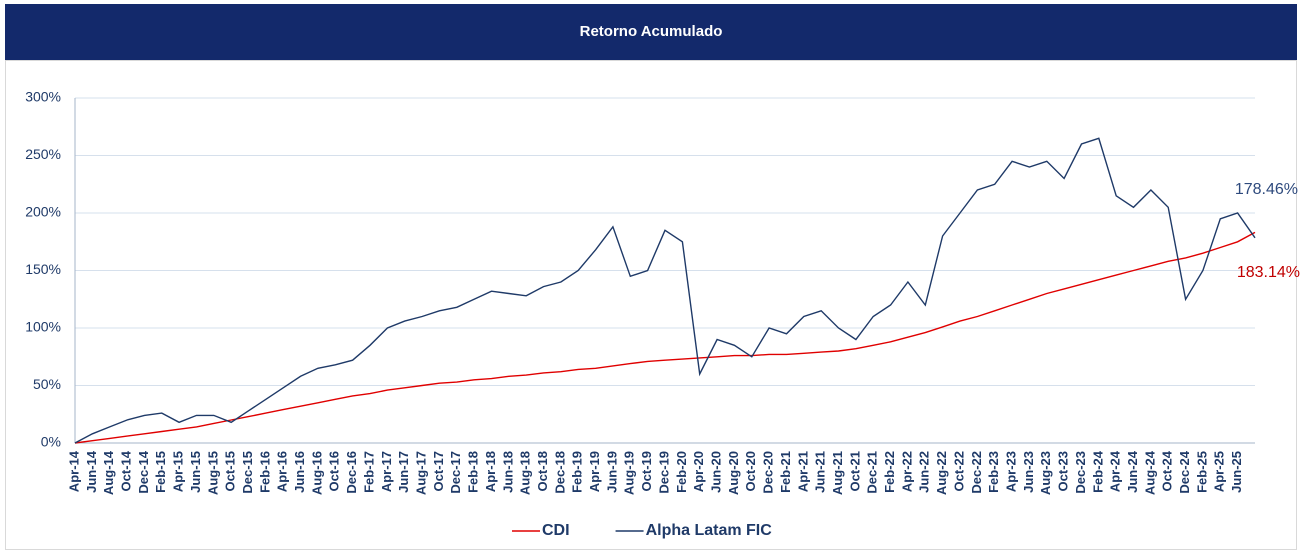 This screenshot has height=556, width=1305. What do you see at coordinates (889, 472) in the screenshot?
I see `x-tick-label: Feb-22` at bounding box center [889, 472].